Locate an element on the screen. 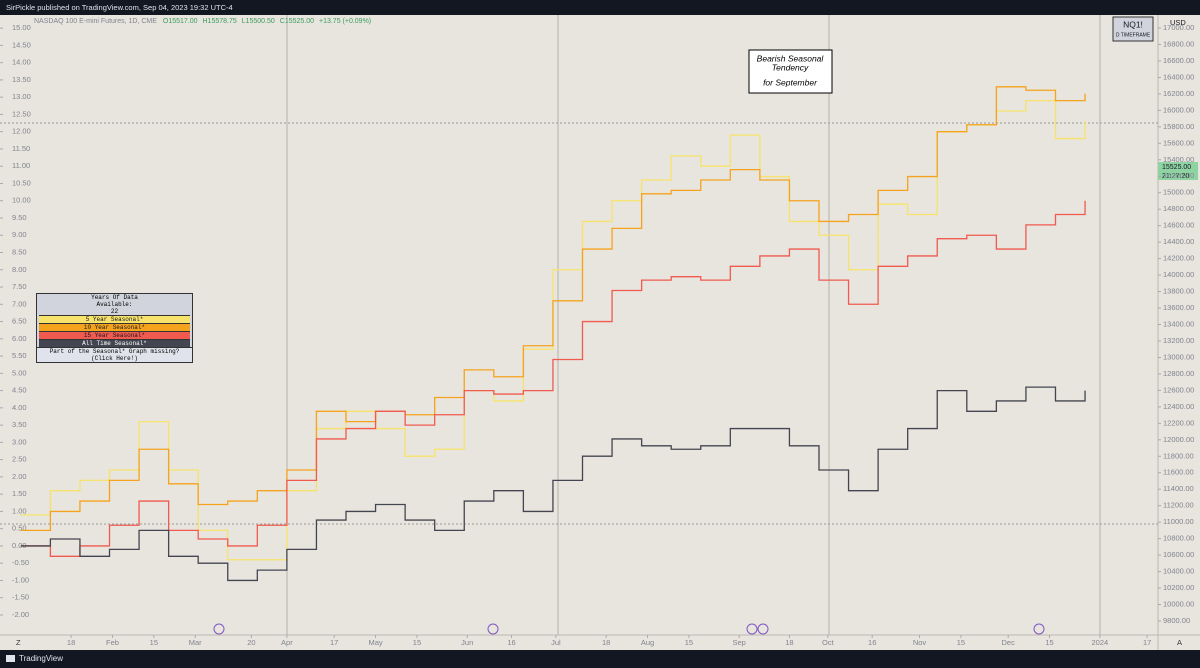  y2-tick-label: 13800.00 is located at coordinates (1178, 291).